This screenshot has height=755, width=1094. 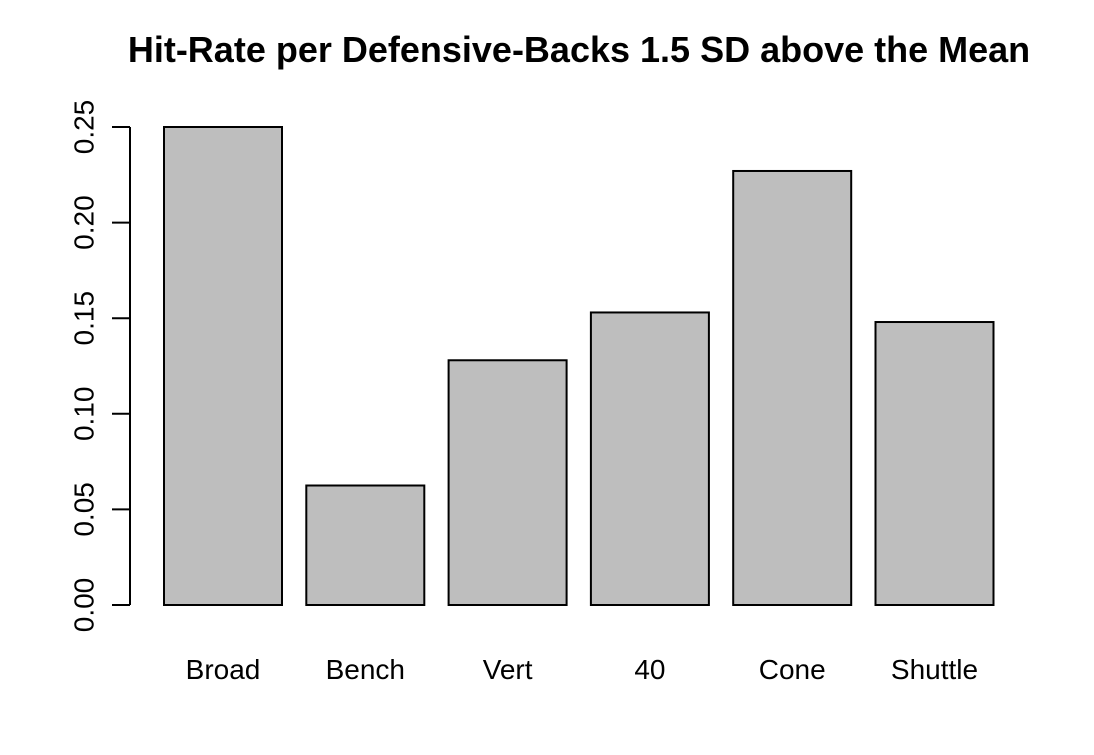 I want to click on x-category-label: Shuttle, so click(x=934, y=669).